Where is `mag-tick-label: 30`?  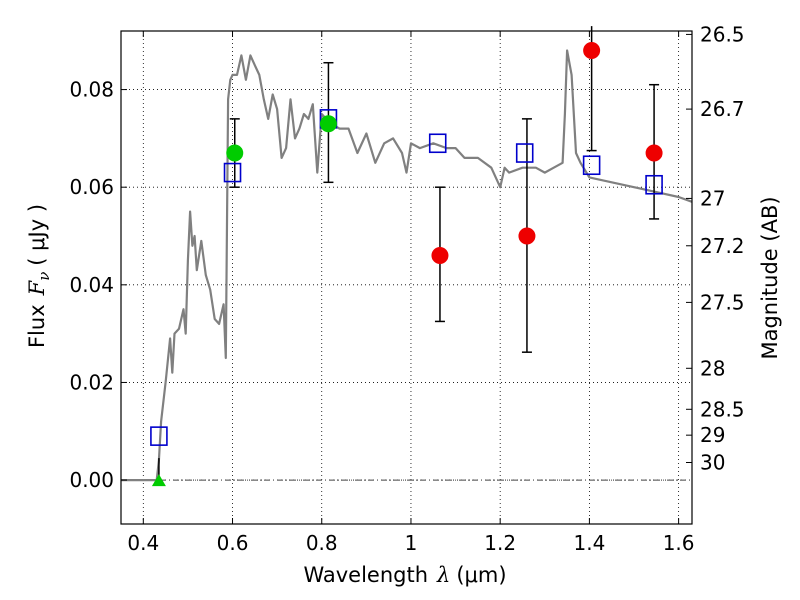
mag-tick-label: 30 is located at coordinates (712, 462).